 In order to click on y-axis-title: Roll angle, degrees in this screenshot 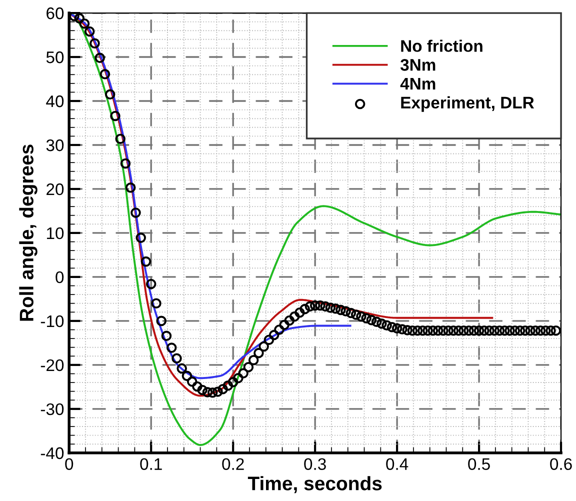, I will do `click(28, 232)`.